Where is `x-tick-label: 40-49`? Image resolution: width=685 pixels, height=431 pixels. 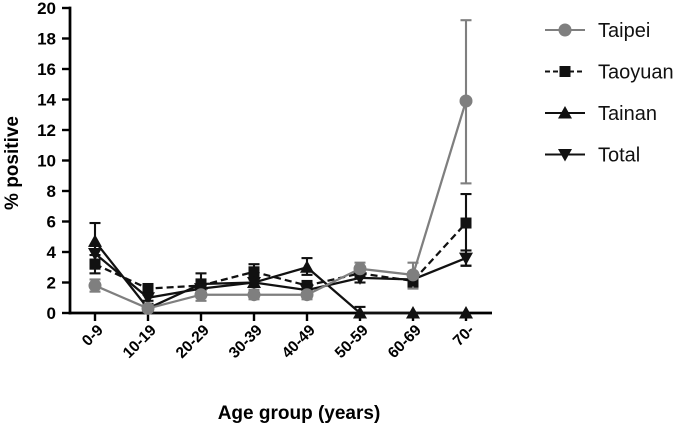 x-tick-label: 40-49 is located at coordinates (299, 342).